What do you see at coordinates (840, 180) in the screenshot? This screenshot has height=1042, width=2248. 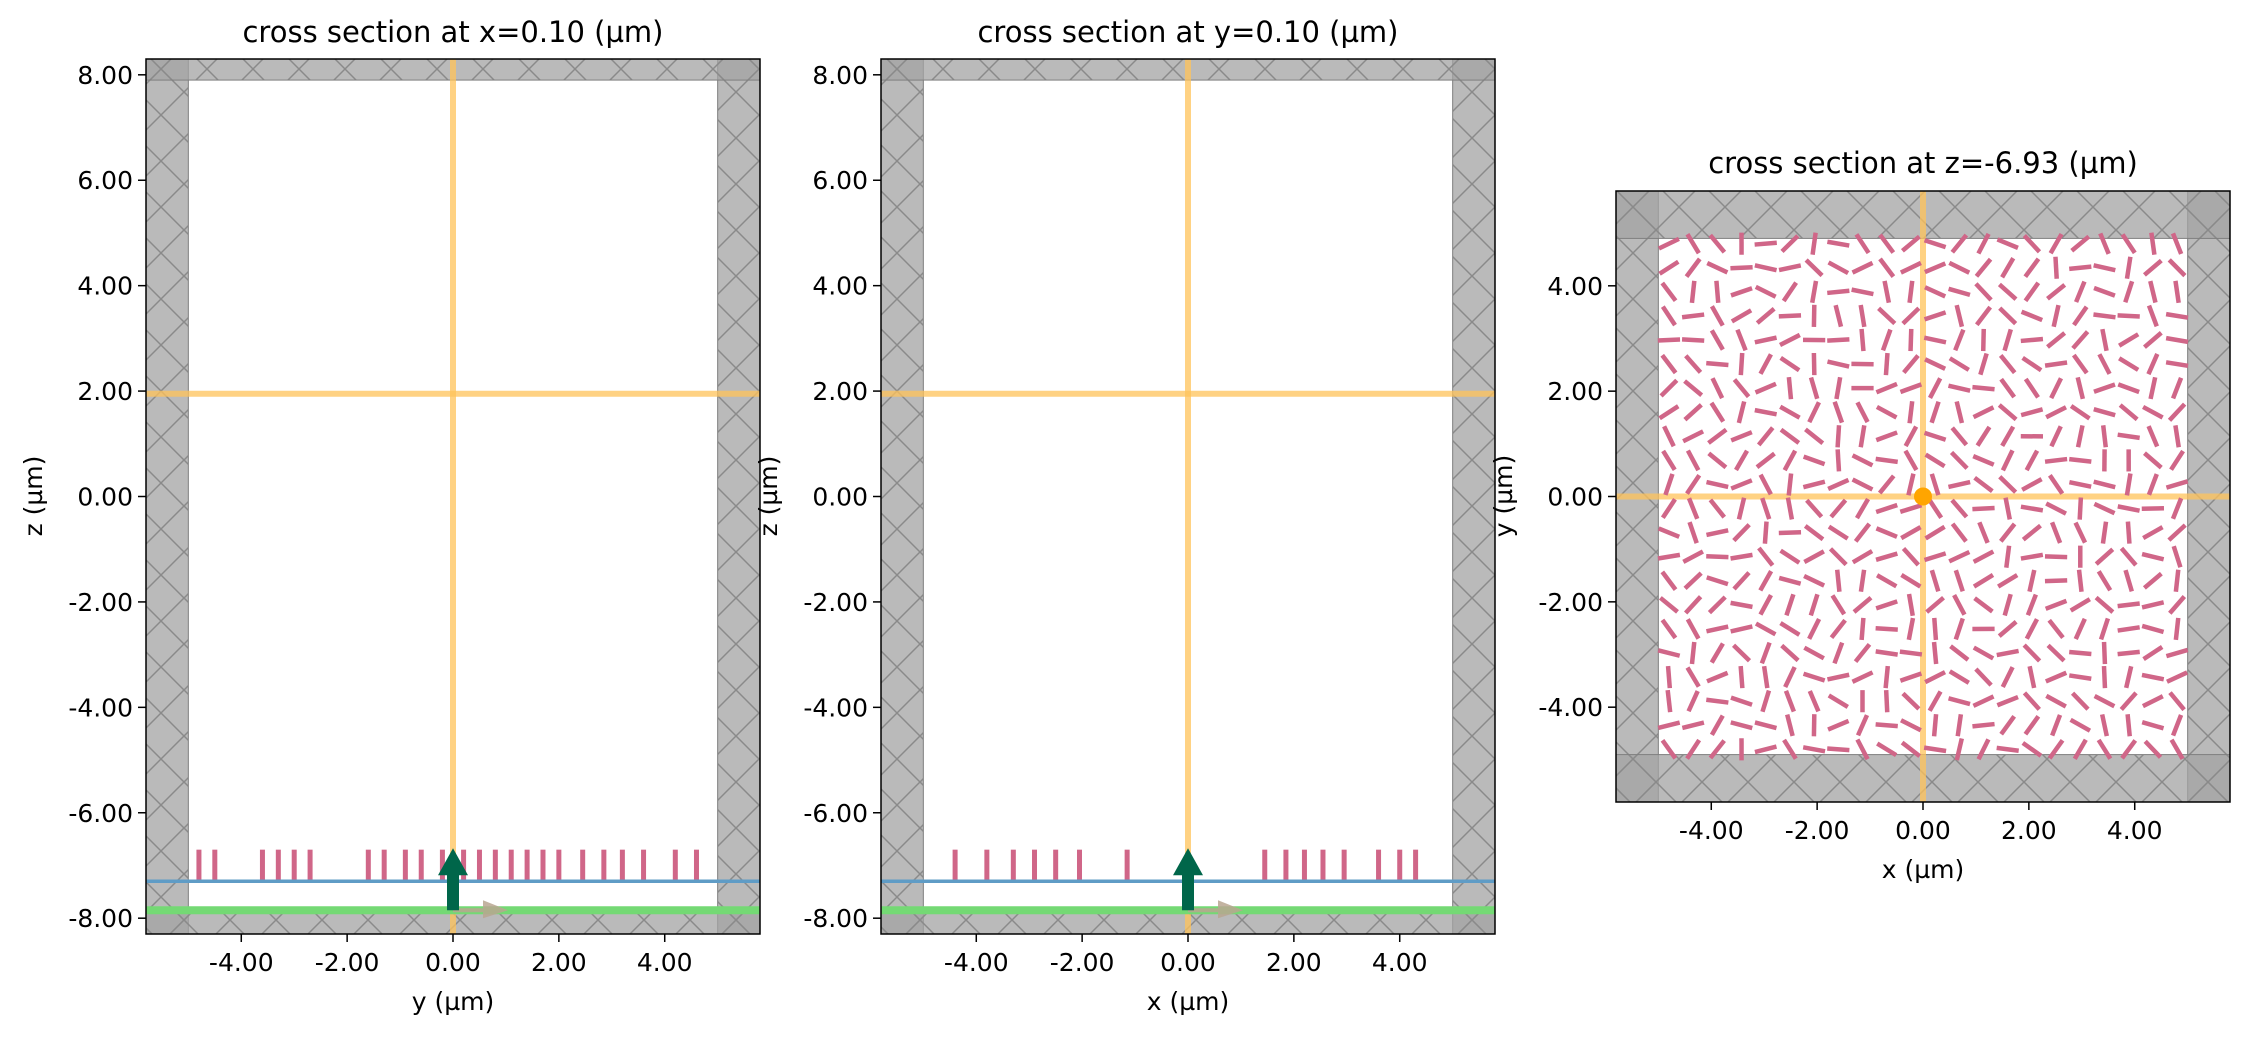 I see `y-tick-label: 6.00` at bounding box center [840, 180].